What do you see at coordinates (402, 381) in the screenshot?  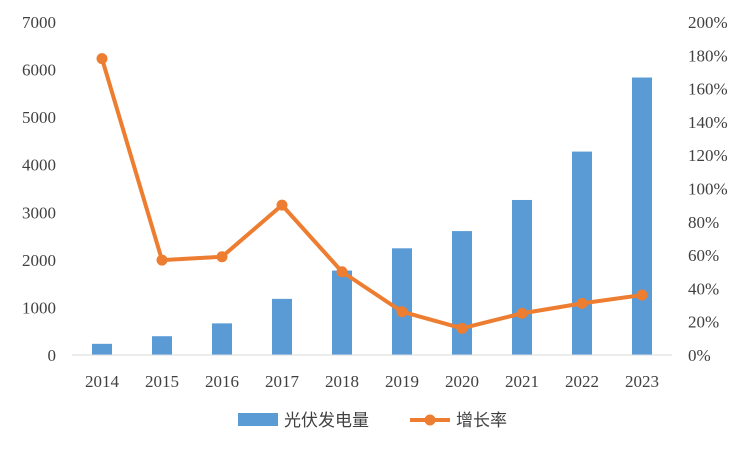 I see `x-tick-label: 2019` at bounding box center [402, 381].